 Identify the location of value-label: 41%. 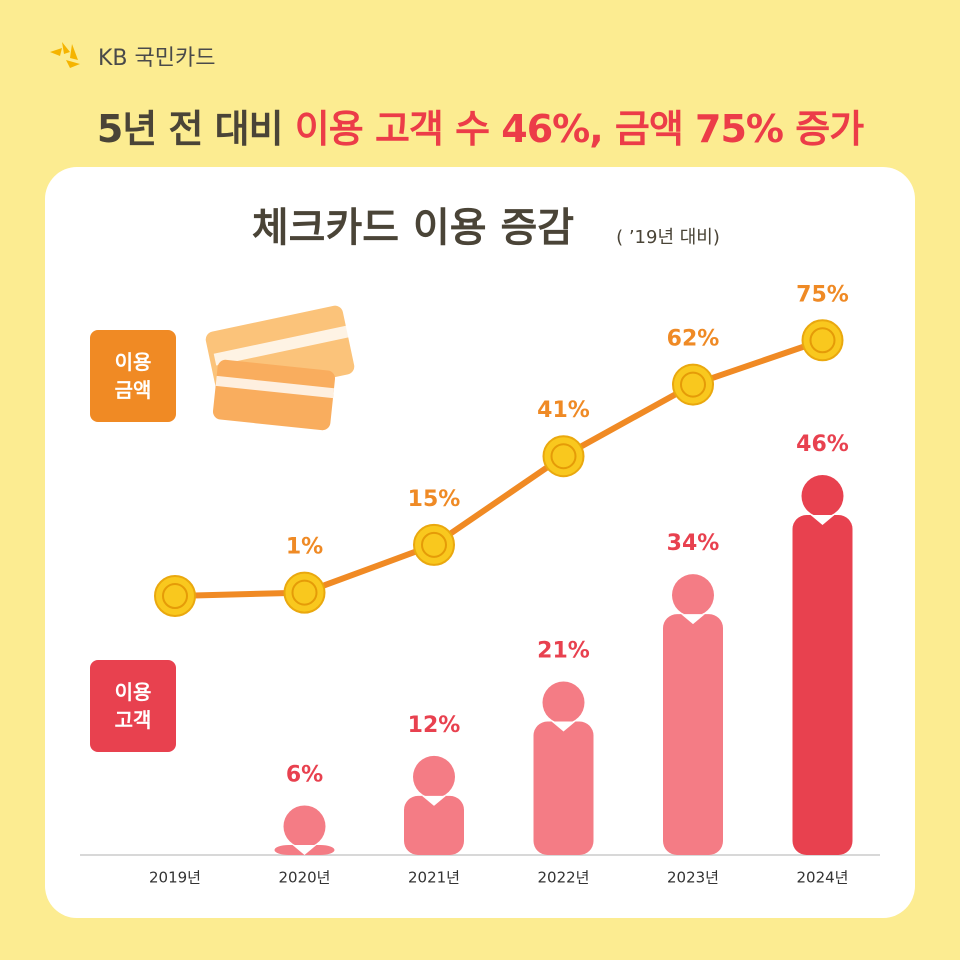
(563, 410).